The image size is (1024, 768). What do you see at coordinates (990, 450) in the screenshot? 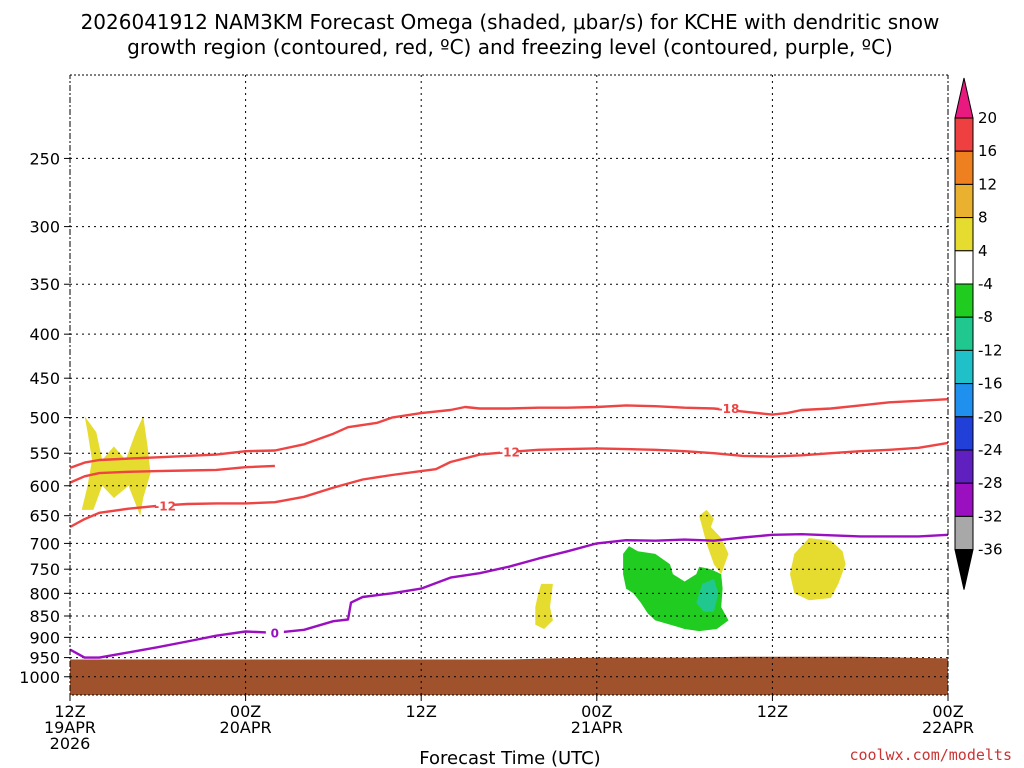
I see `colorbar-label-10: -24` at bounding box center [990, 450].